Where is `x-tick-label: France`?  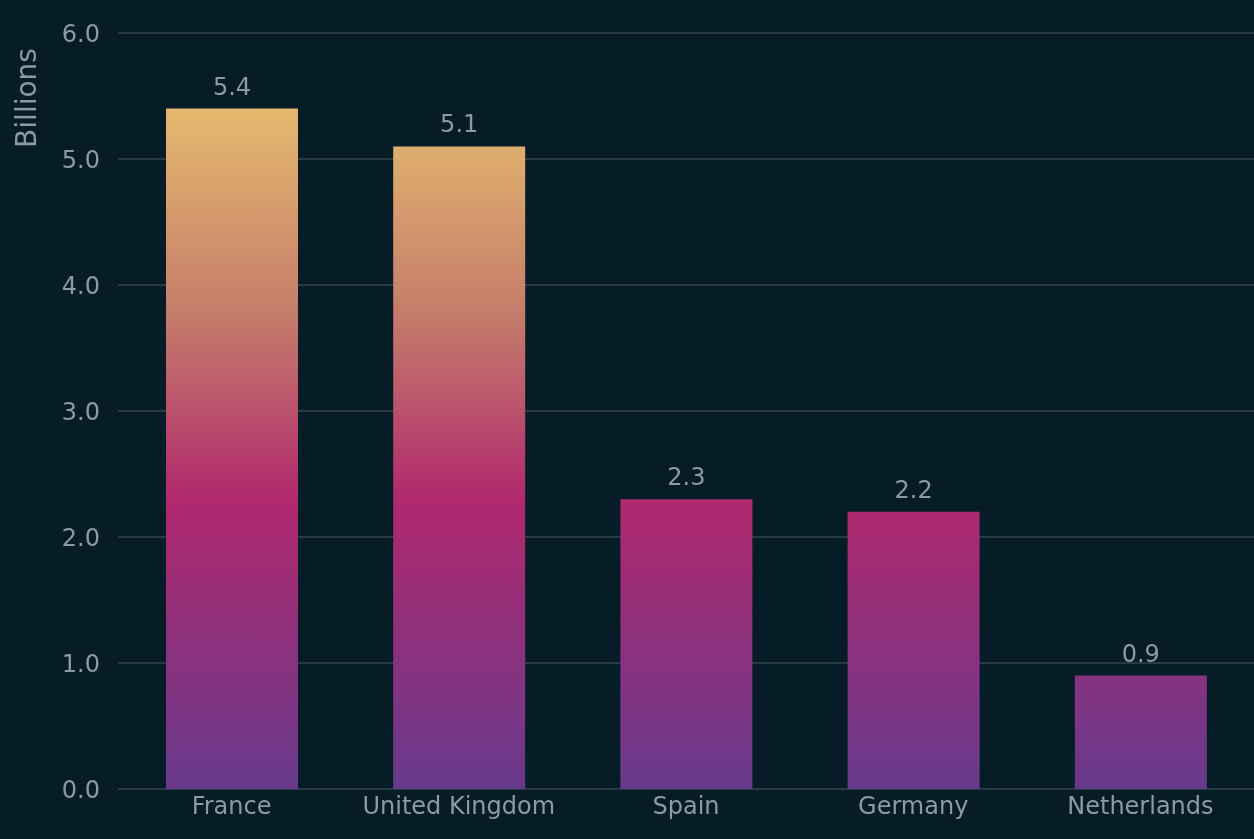 x-tick-label: France is located at coordinates (231, 806).